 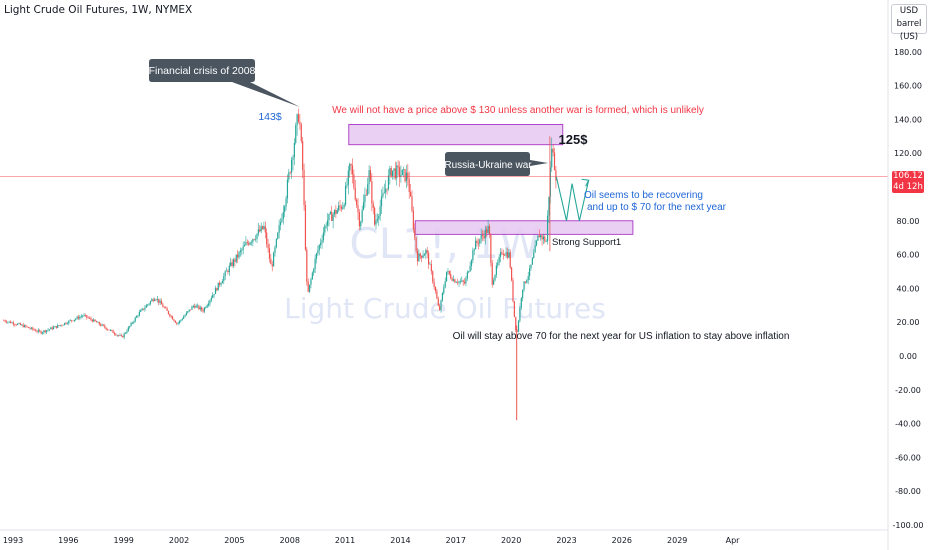 What do you see at coordinates (643, 195) in the screenshot?
I see `recovery-line-1: Oil seems to be recovering` at bounding box center [643, 195].